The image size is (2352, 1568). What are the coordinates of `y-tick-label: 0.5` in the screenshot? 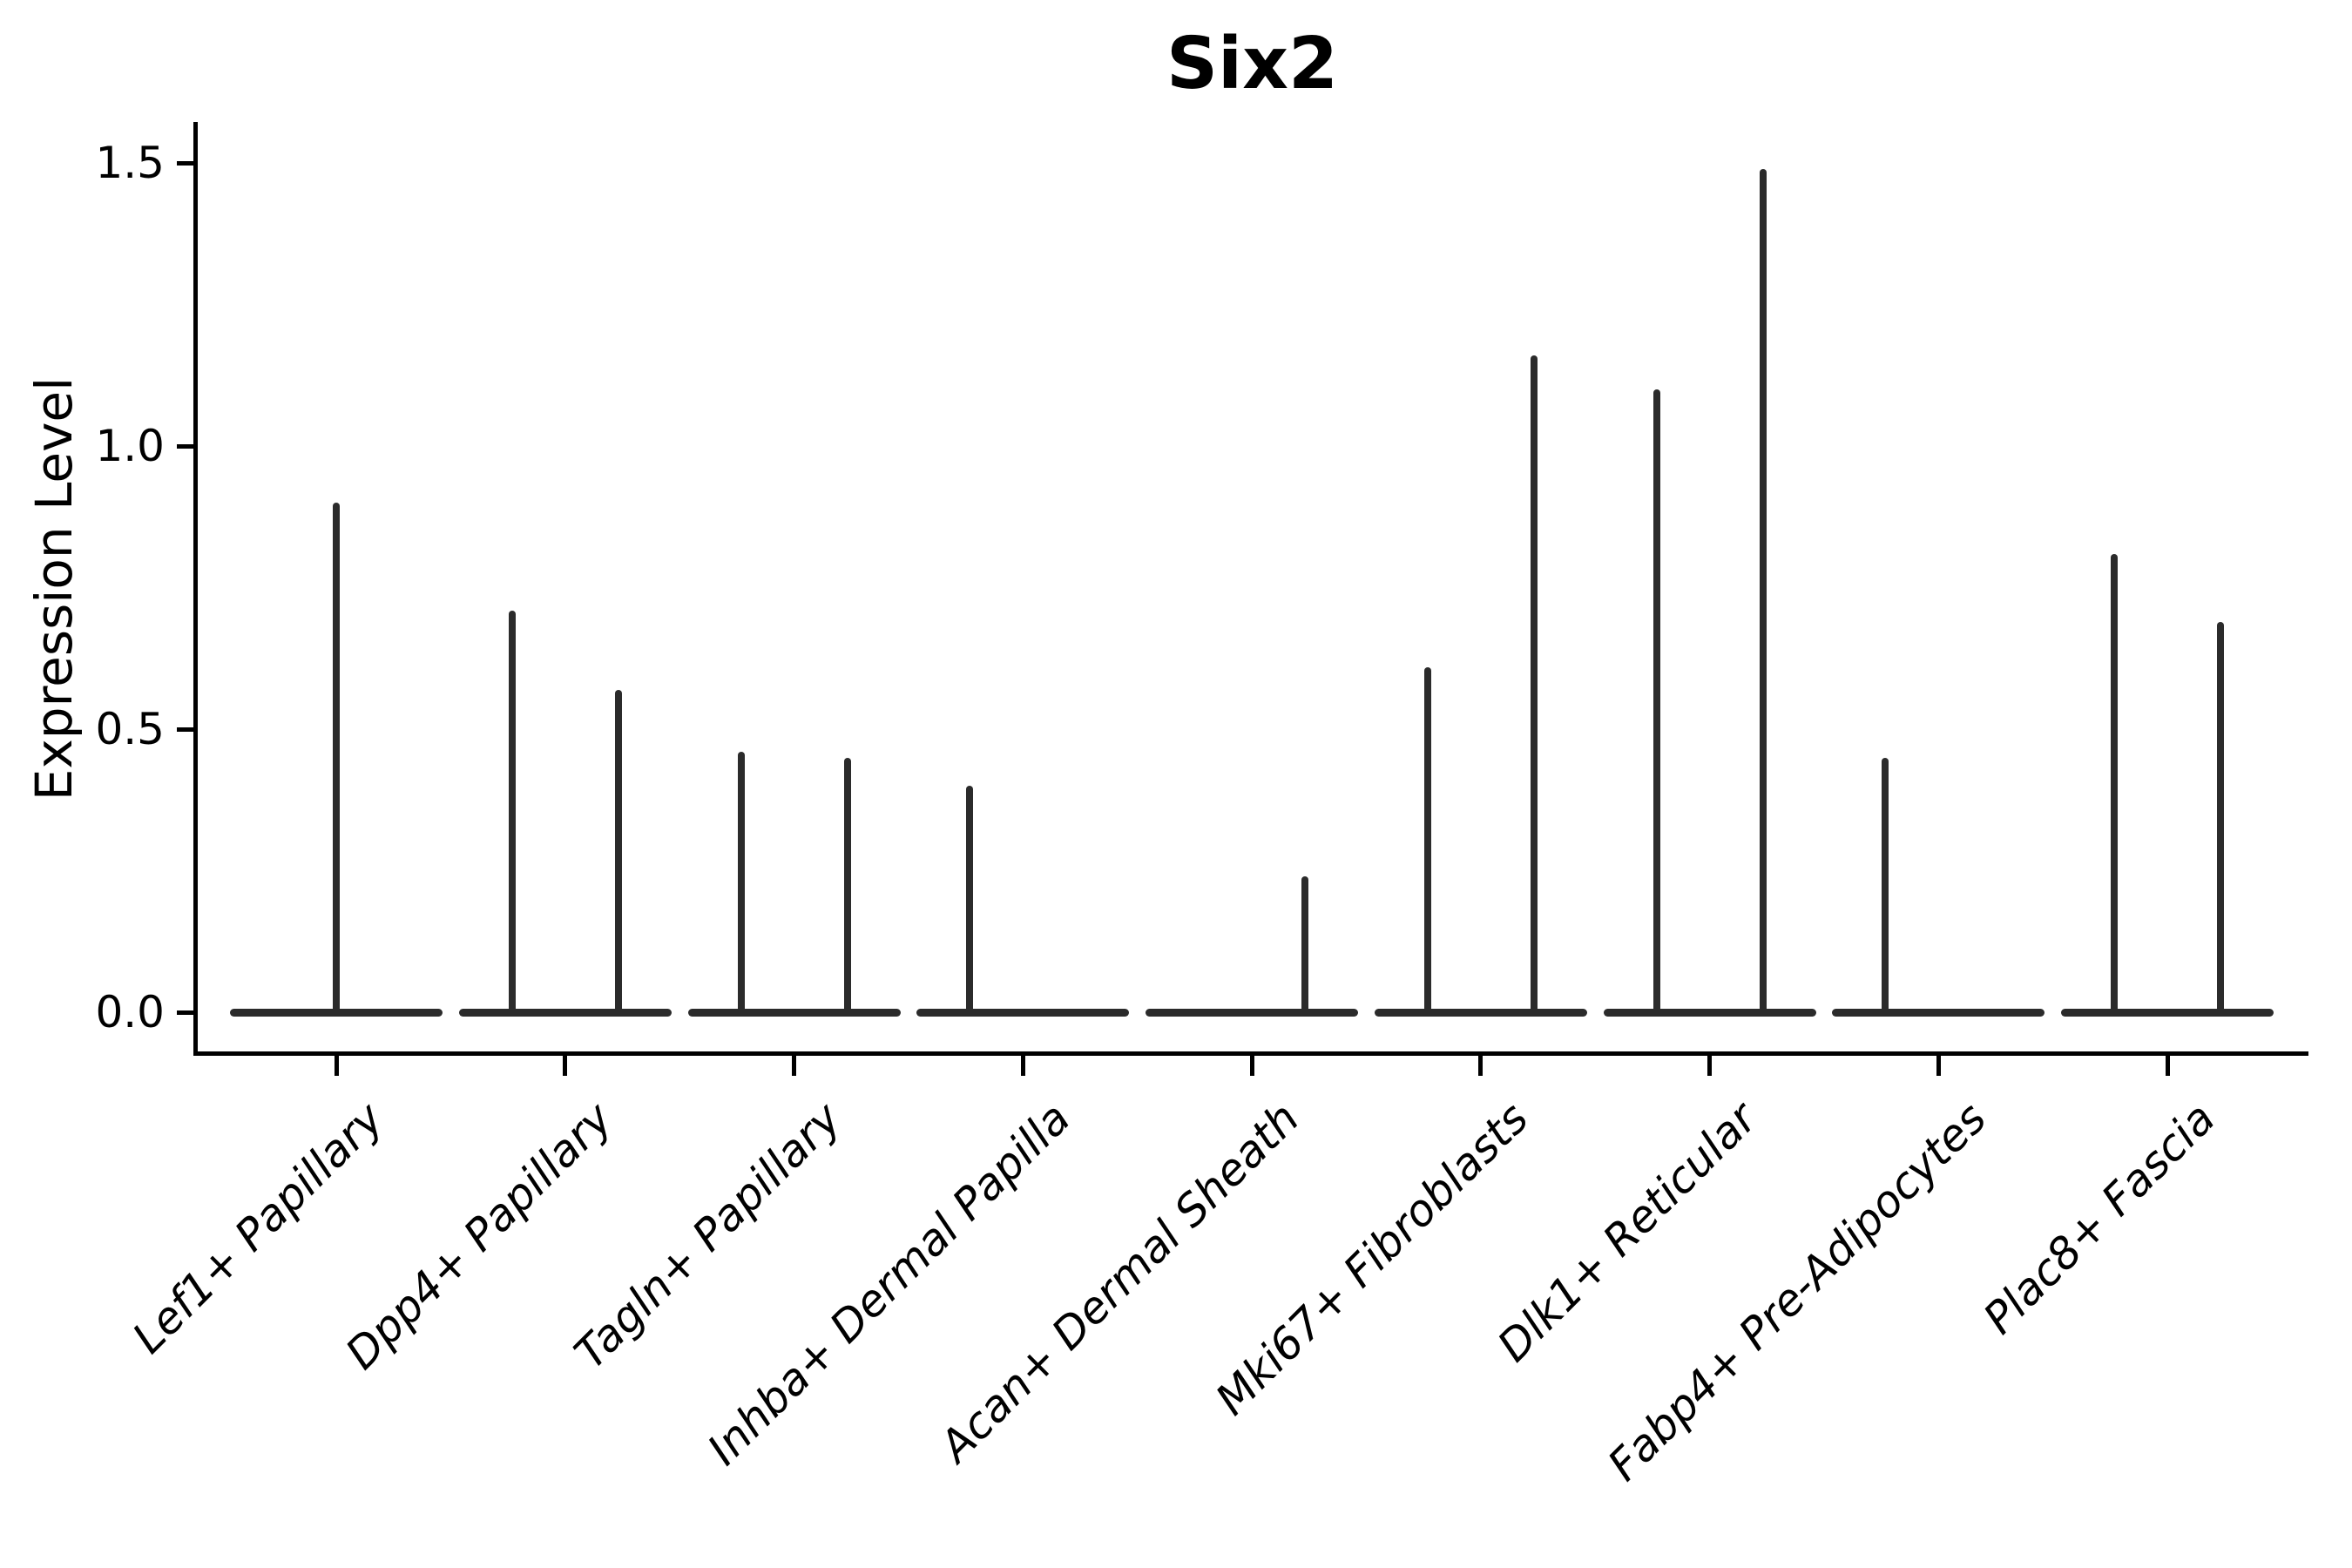 It's located at (130, 729).